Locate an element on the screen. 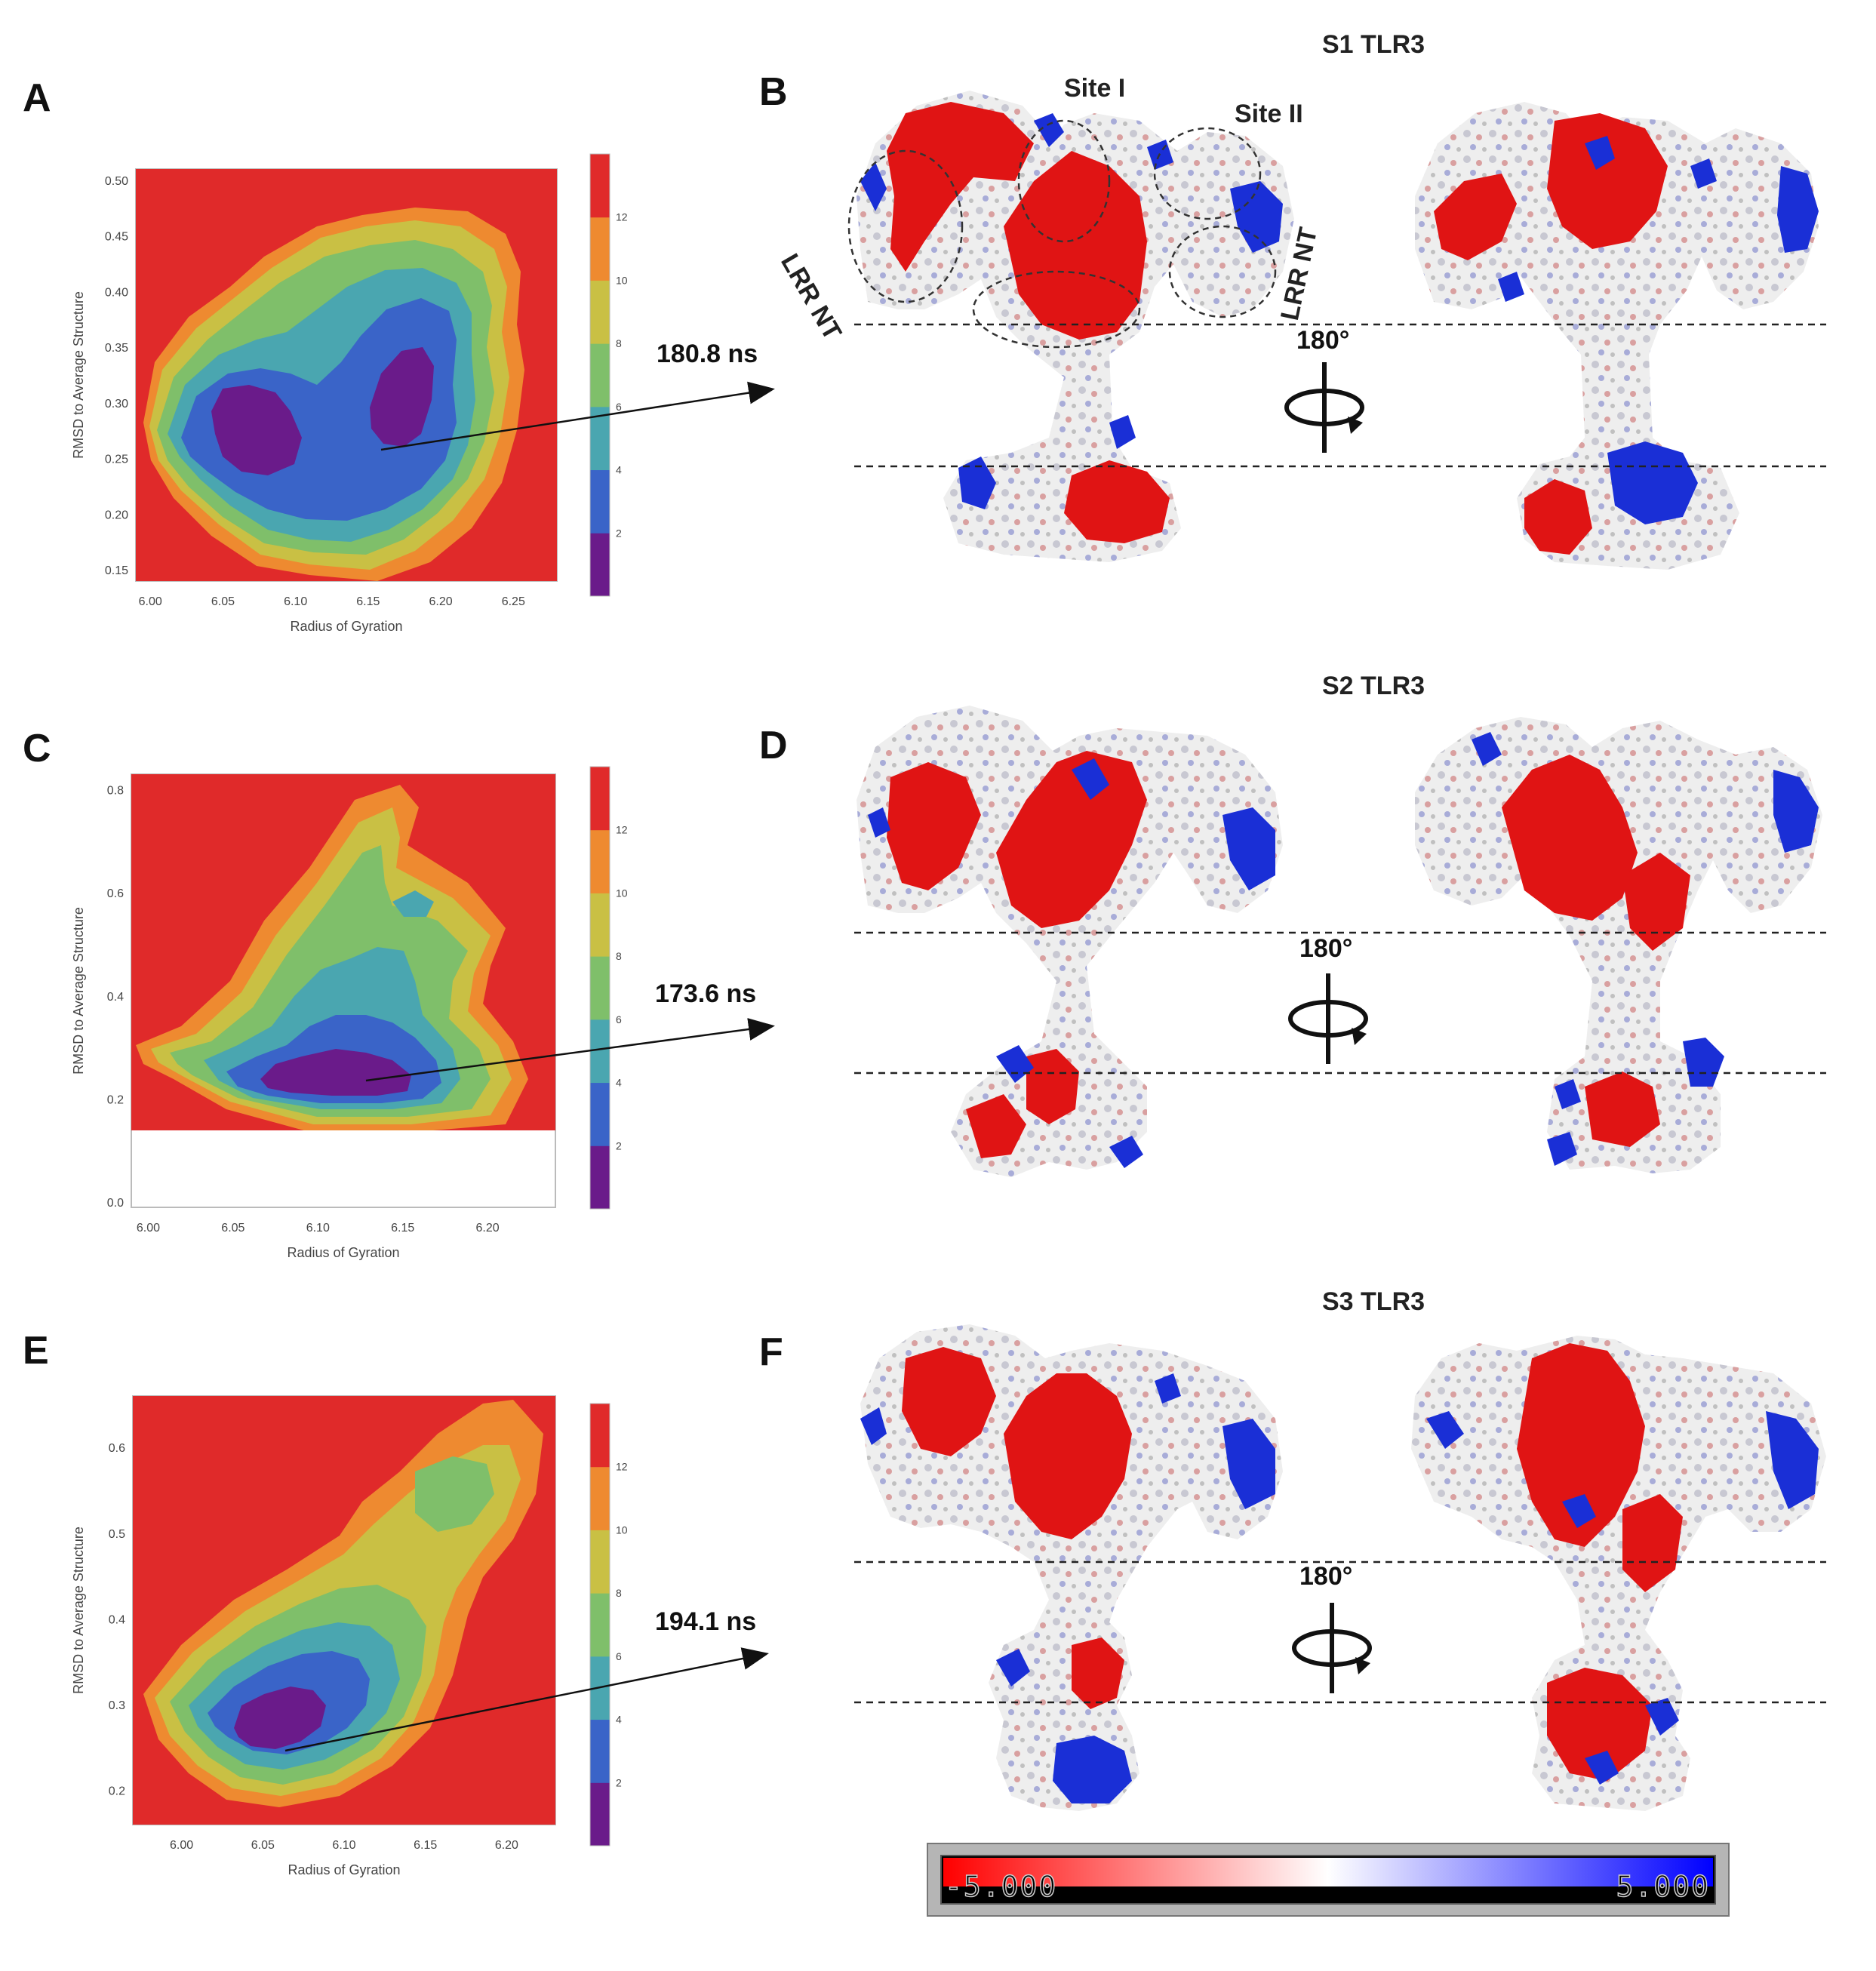 The image size is (1876, 1971). y-tick-label: 0.35 is located at coordinates (116, 348).